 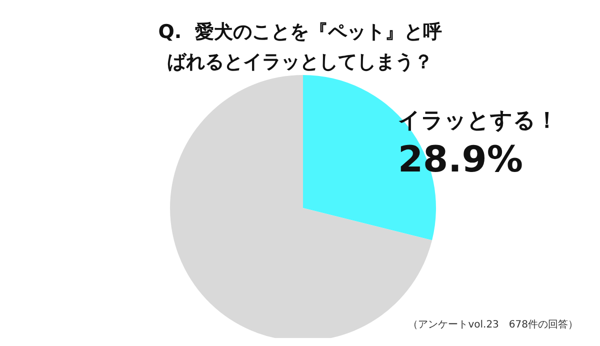 I want to click on chart-title: Q. 愛犬のことを『ペット』と呼ばれるとイラッとしてしまう？, so click(x=300, y=47).